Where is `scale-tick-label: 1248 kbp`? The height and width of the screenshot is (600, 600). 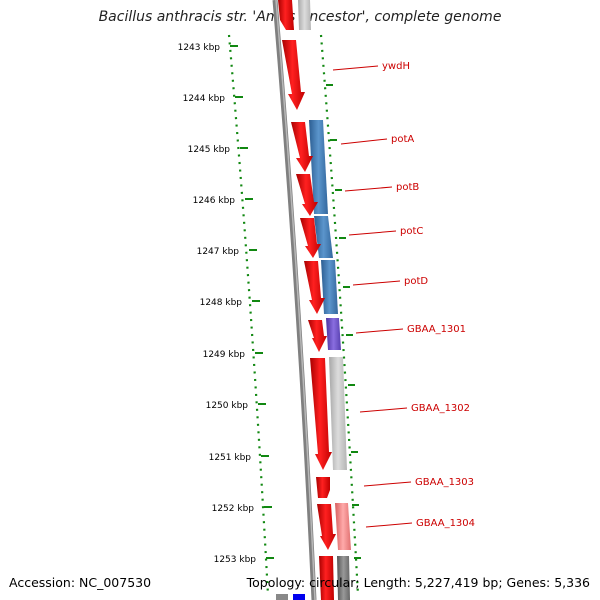 scale-tick-label: 1248 kbp is located at coordinates (221, 303).